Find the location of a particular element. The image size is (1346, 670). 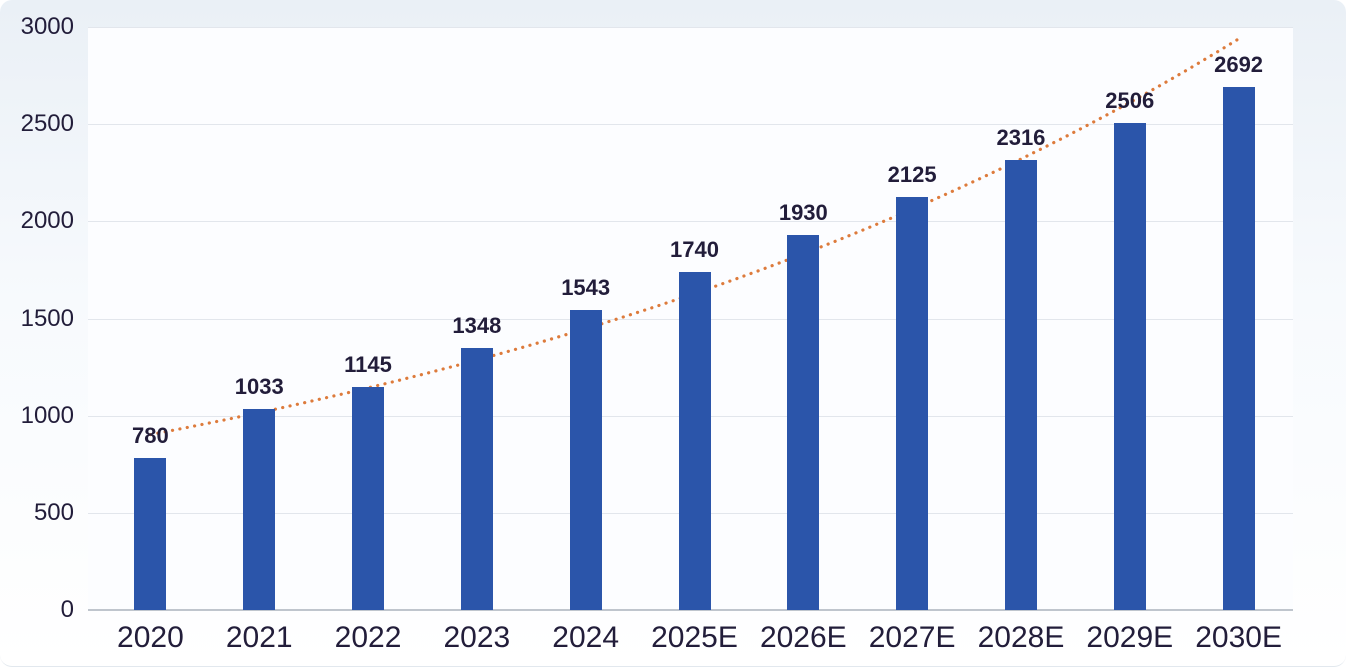

bar-value-label: 1033 is located at coordinates (259, 387).